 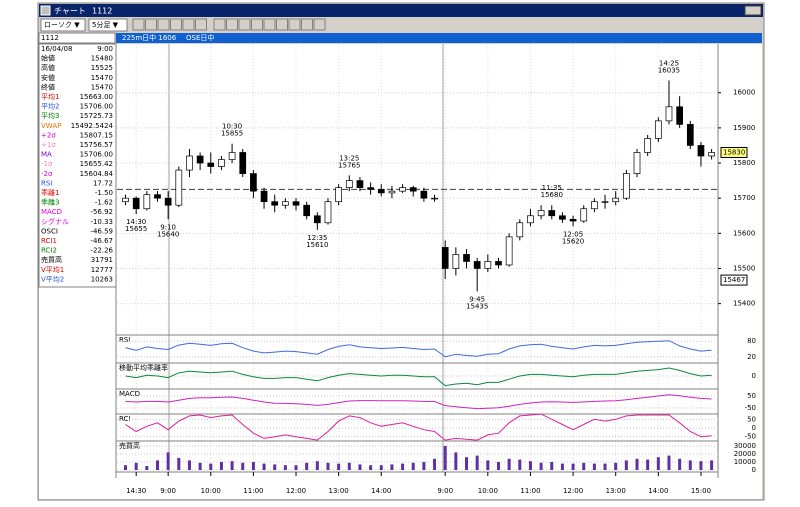 What do you see at coordinates (101, 251) in the screenshot?
I see `info-value: -22.26` at bounding box center [101, 251].